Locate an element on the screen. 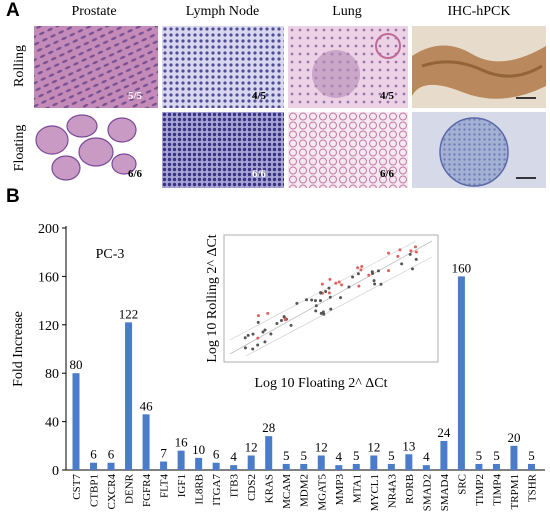 The height and width of the screenshot is (532, 550). y-tick-label: 120 is located at coordinates (48, 326).